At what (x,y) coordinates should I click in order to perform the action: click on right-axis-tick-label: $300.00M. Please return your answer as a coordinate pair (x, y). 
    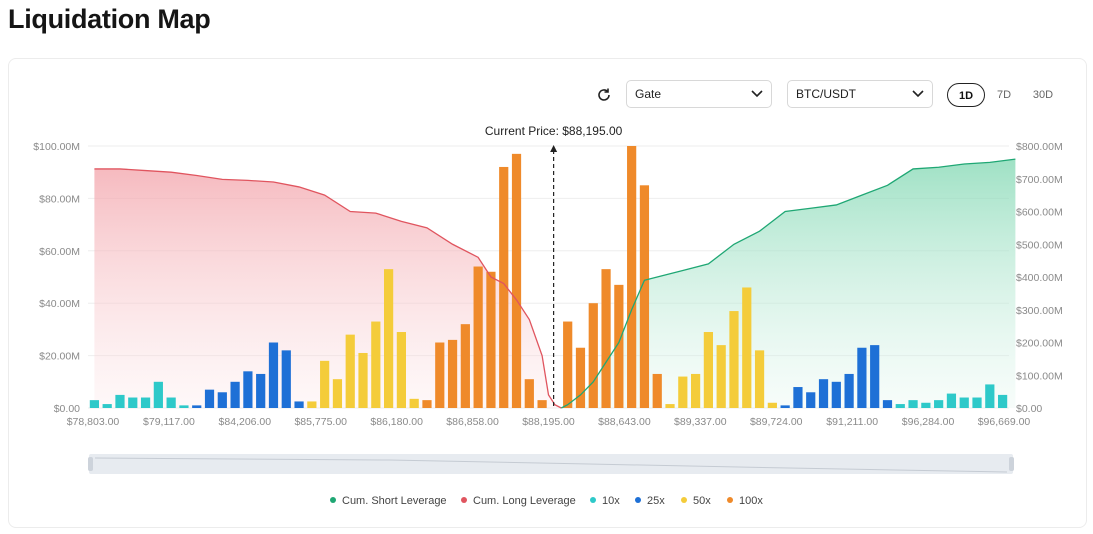
    Looking at the image, I should click on (1039, 311).